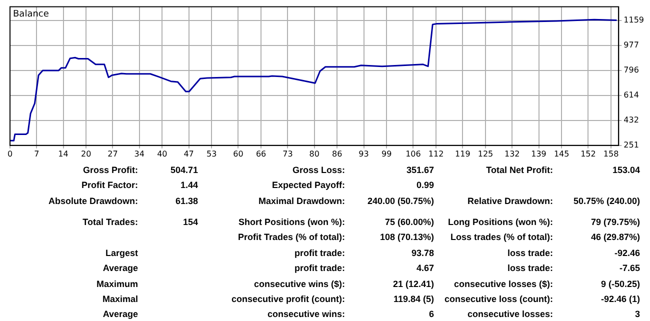 The image size is (650, 321). Describe the element at coordinates (288, 299) in the screenshot. I see `text: consecutive profit (count):` at that location.